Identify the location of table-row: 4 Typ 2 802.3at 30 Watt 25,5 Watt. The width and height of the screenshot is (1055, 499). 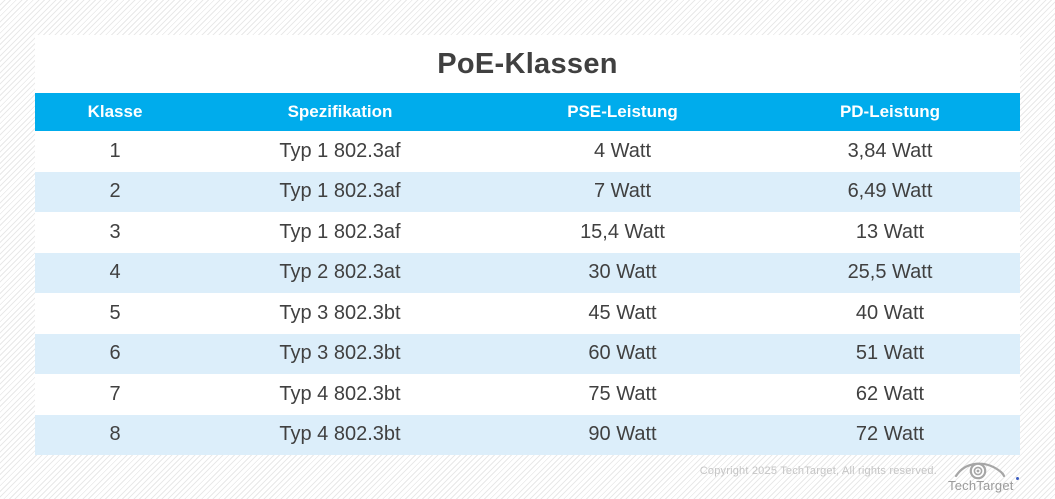
(527, 272).